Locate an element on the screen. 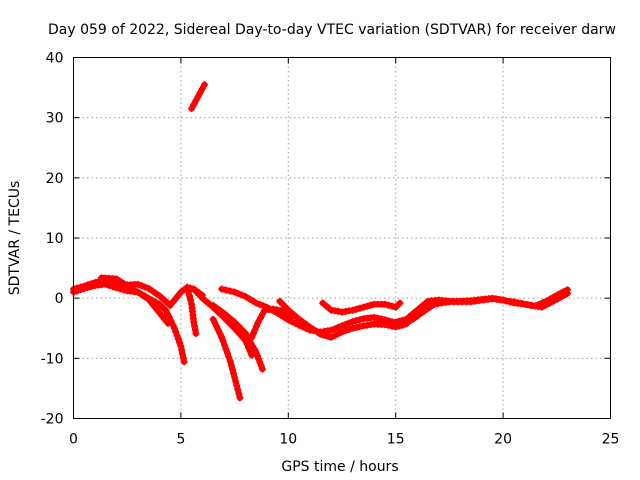 This screenshot has height=480, width=640. series-track-l is located at coordinates (361, 307).